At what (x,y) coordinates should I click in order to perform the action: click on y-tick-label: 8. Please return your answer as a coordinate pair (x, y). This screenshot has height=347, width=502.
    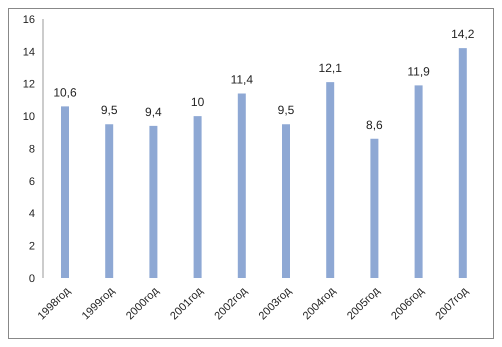
    Looking at the image, I should click on (31, 149).